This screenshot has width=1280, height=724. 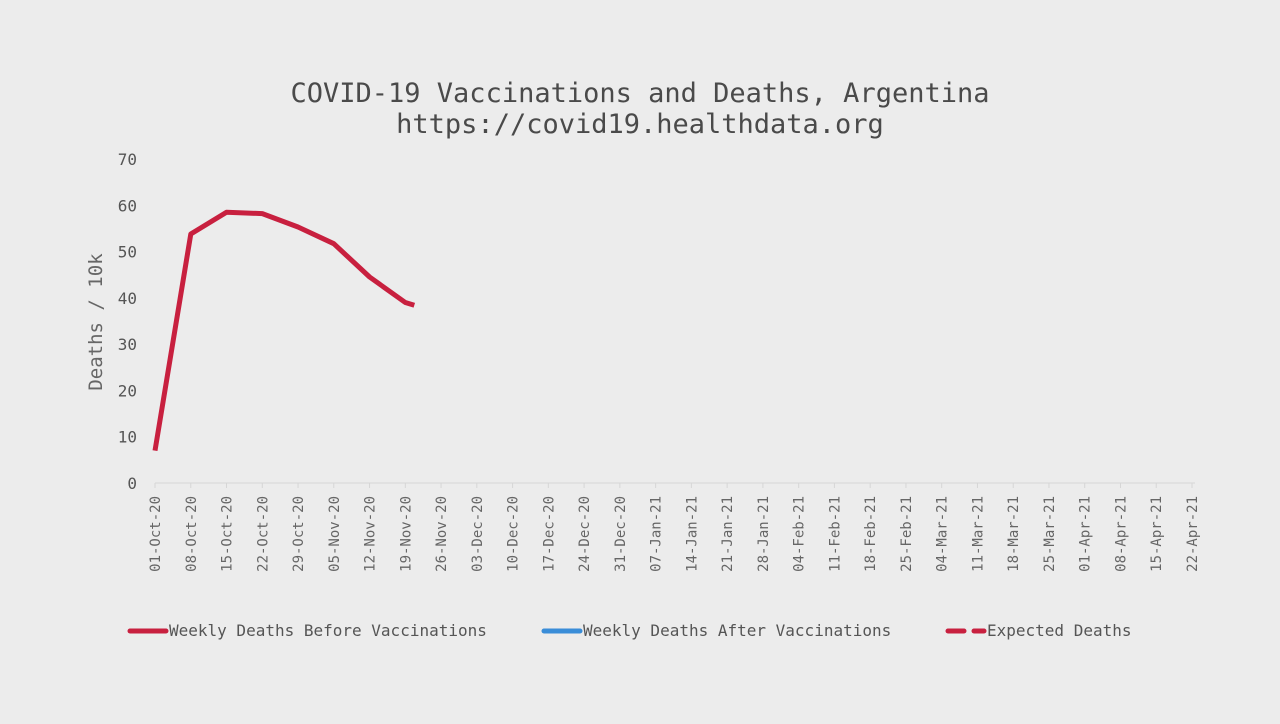 I want to click on x-tick-label: 05-Nov-20, so click(x=335, y=534).